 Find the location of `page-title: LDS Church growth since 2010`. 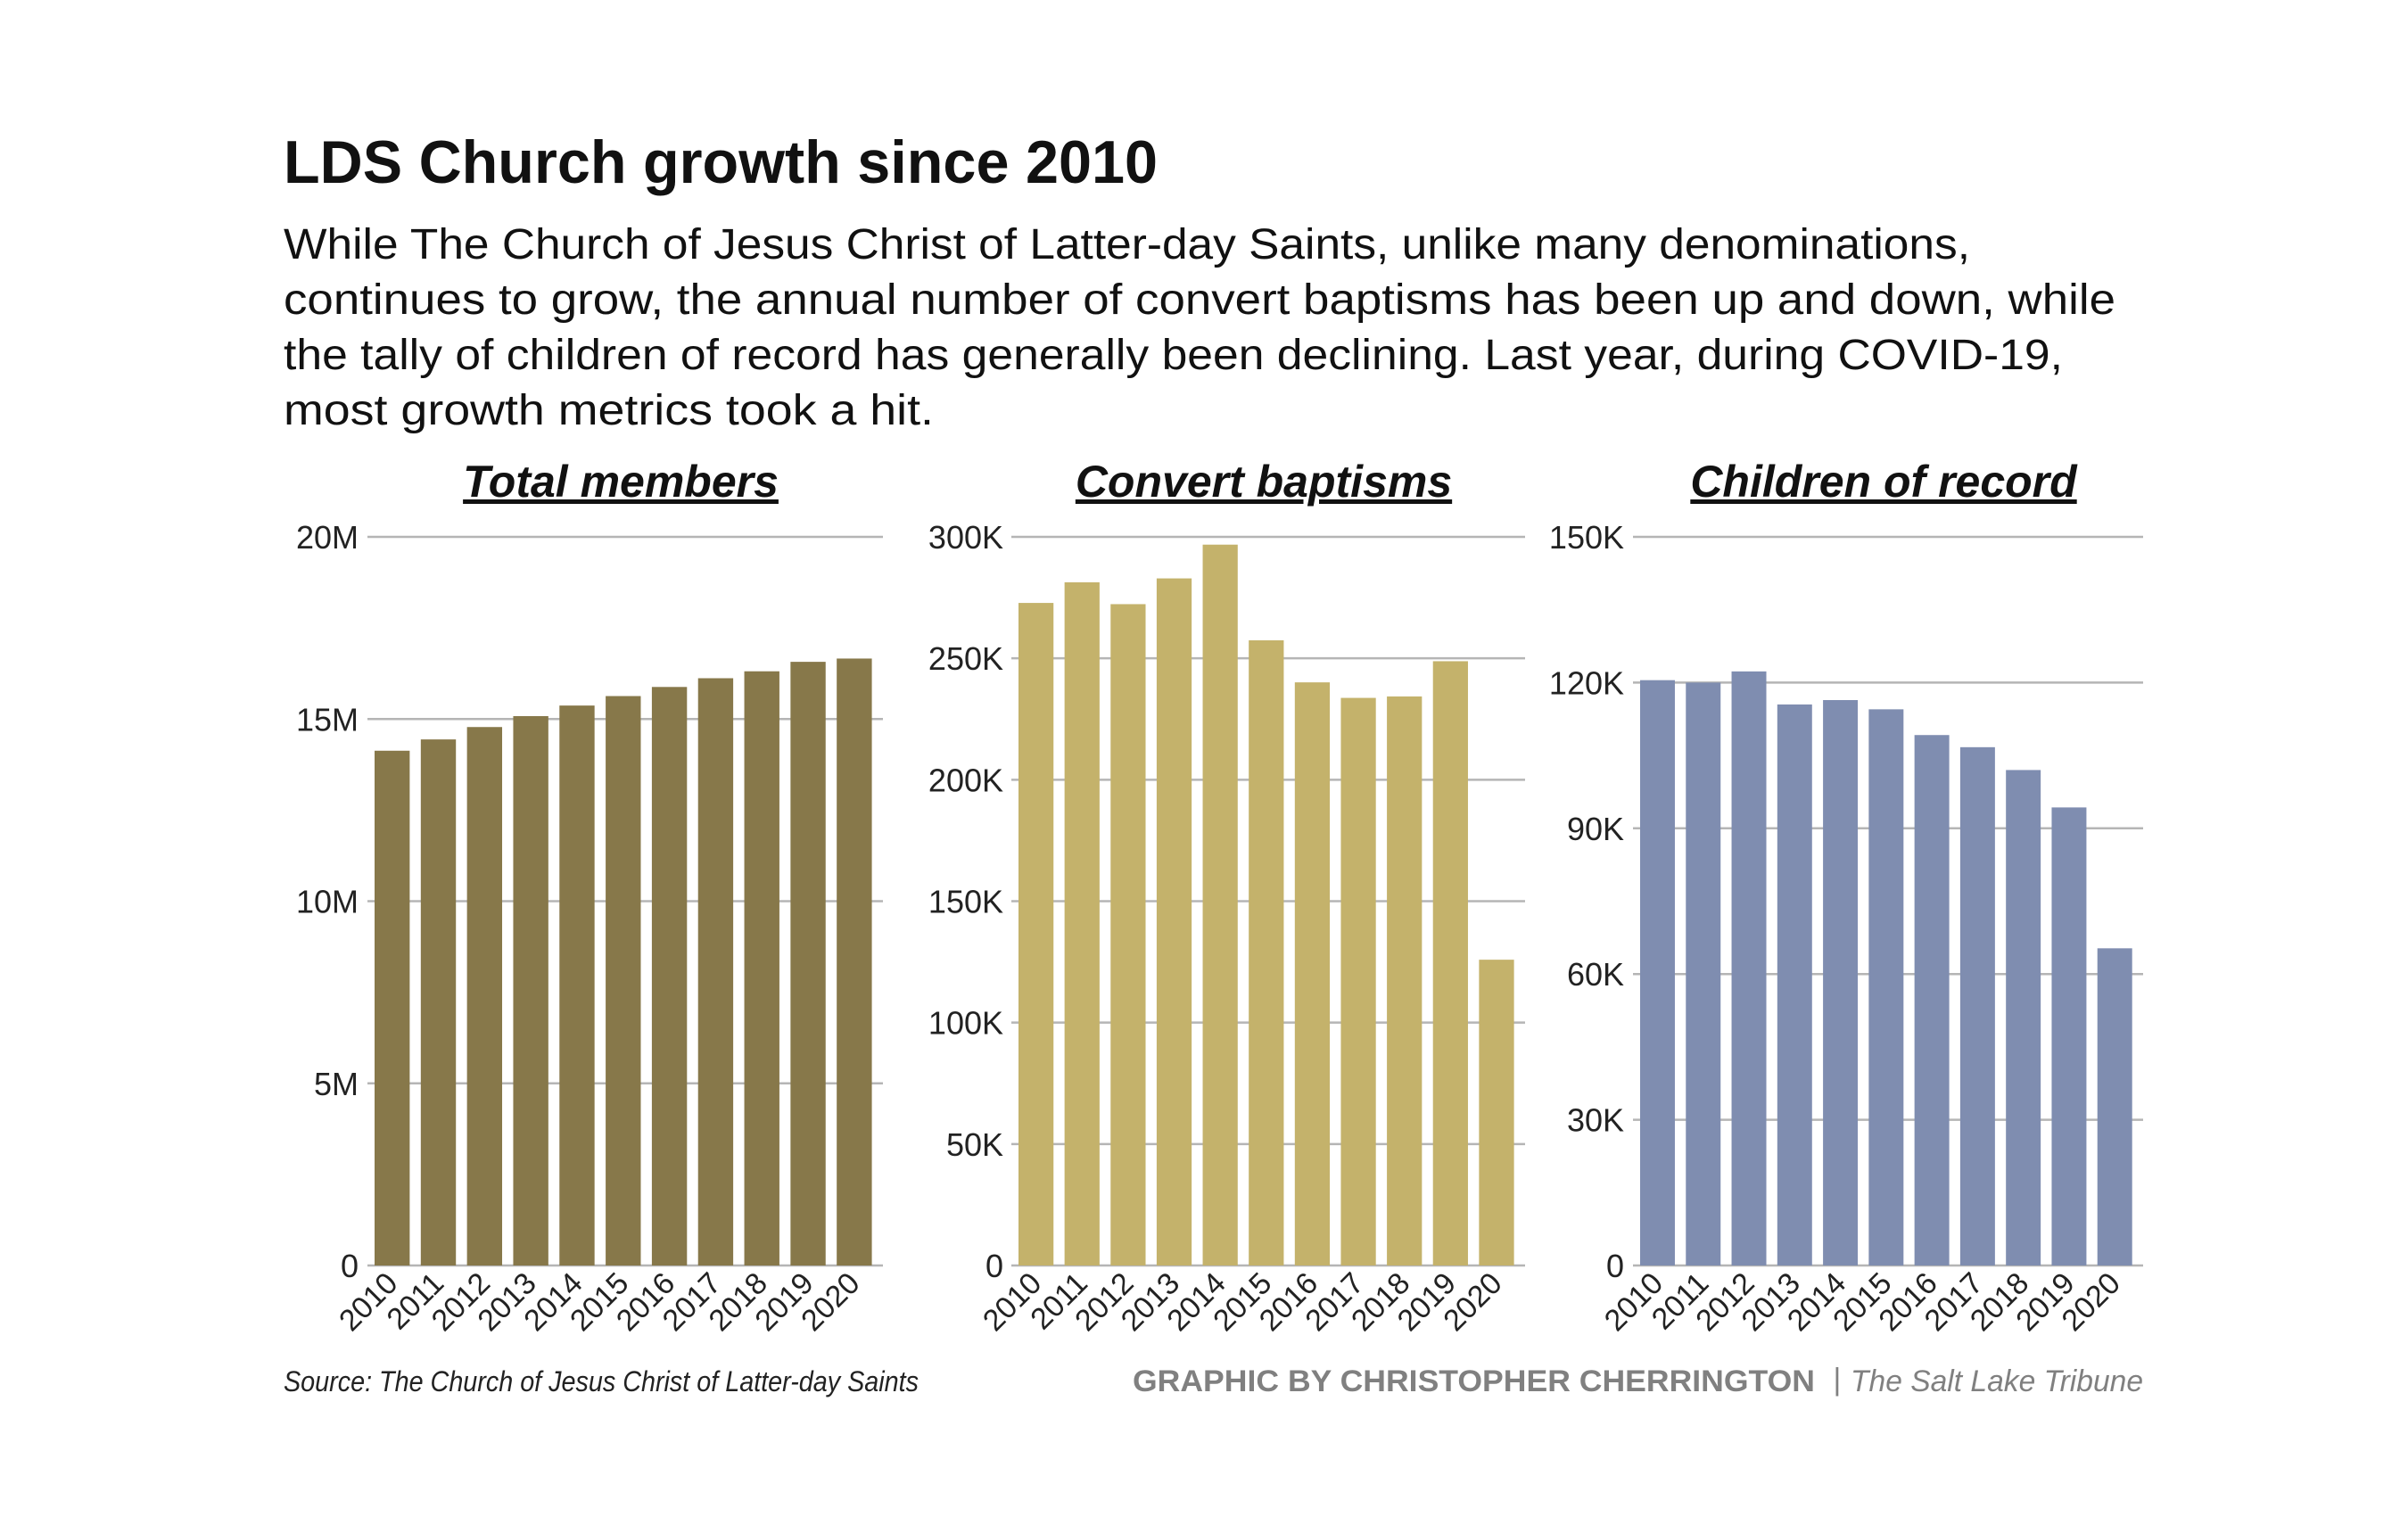

page-title: LDS Church growth since 2010 is located at coordinates (721, 162).